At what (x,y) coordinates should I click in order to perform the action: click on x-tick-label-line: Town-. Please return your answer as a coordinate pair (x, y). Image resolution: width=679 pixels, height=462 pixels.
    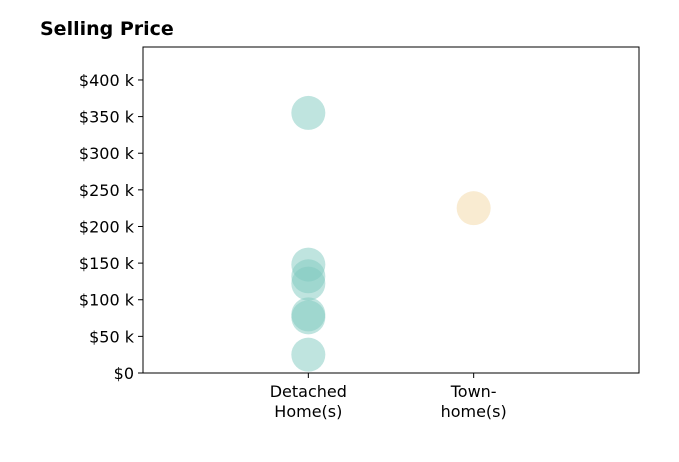
    Looking at the image, I should click on (473, 391).